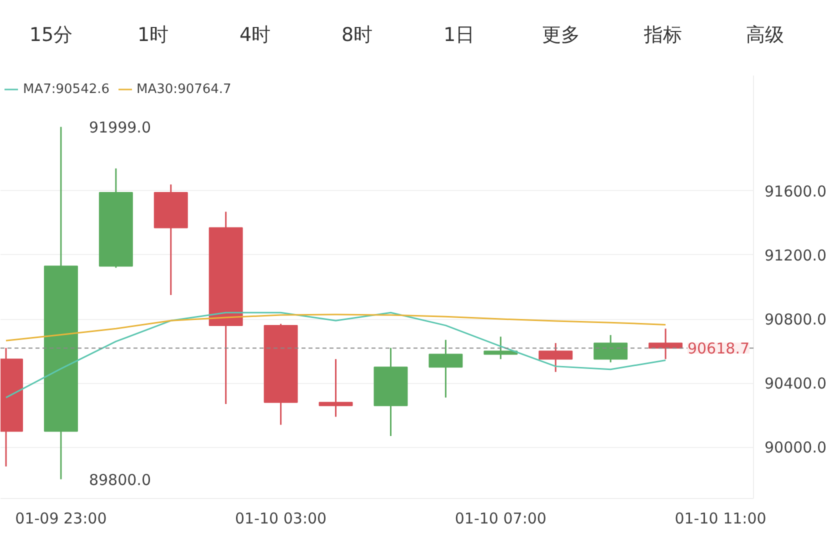 This screenshot has width=829, height=538. Describe the element at coordinates (795, 255) in the screenshot. I see `y-tick-label: 91200.0` at that location.